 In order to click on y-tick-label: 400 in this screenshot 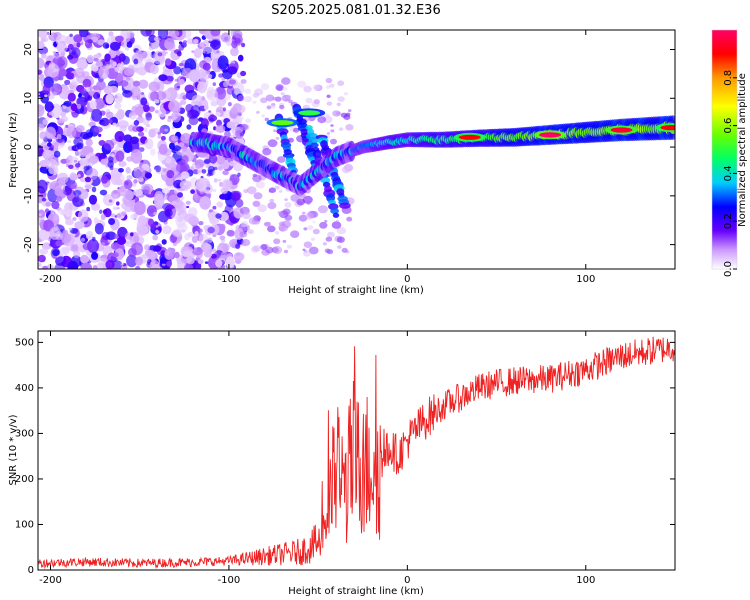, I will do `click(24, 388)`.